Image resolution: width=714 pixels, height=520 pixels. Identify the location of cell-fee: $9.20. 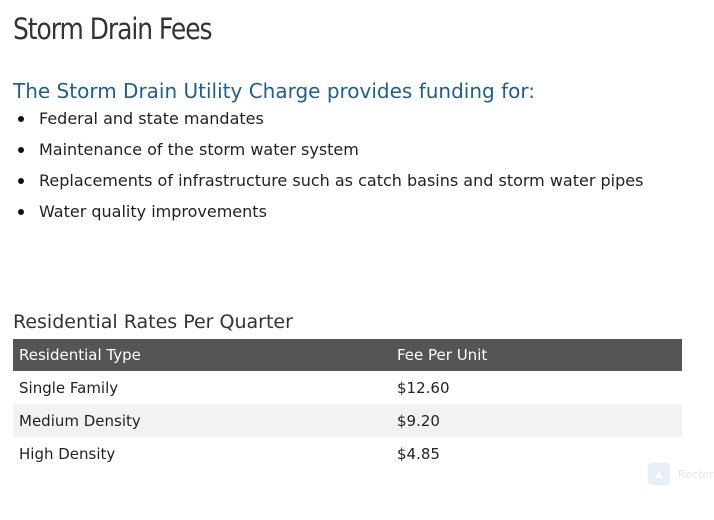
(536, 420).